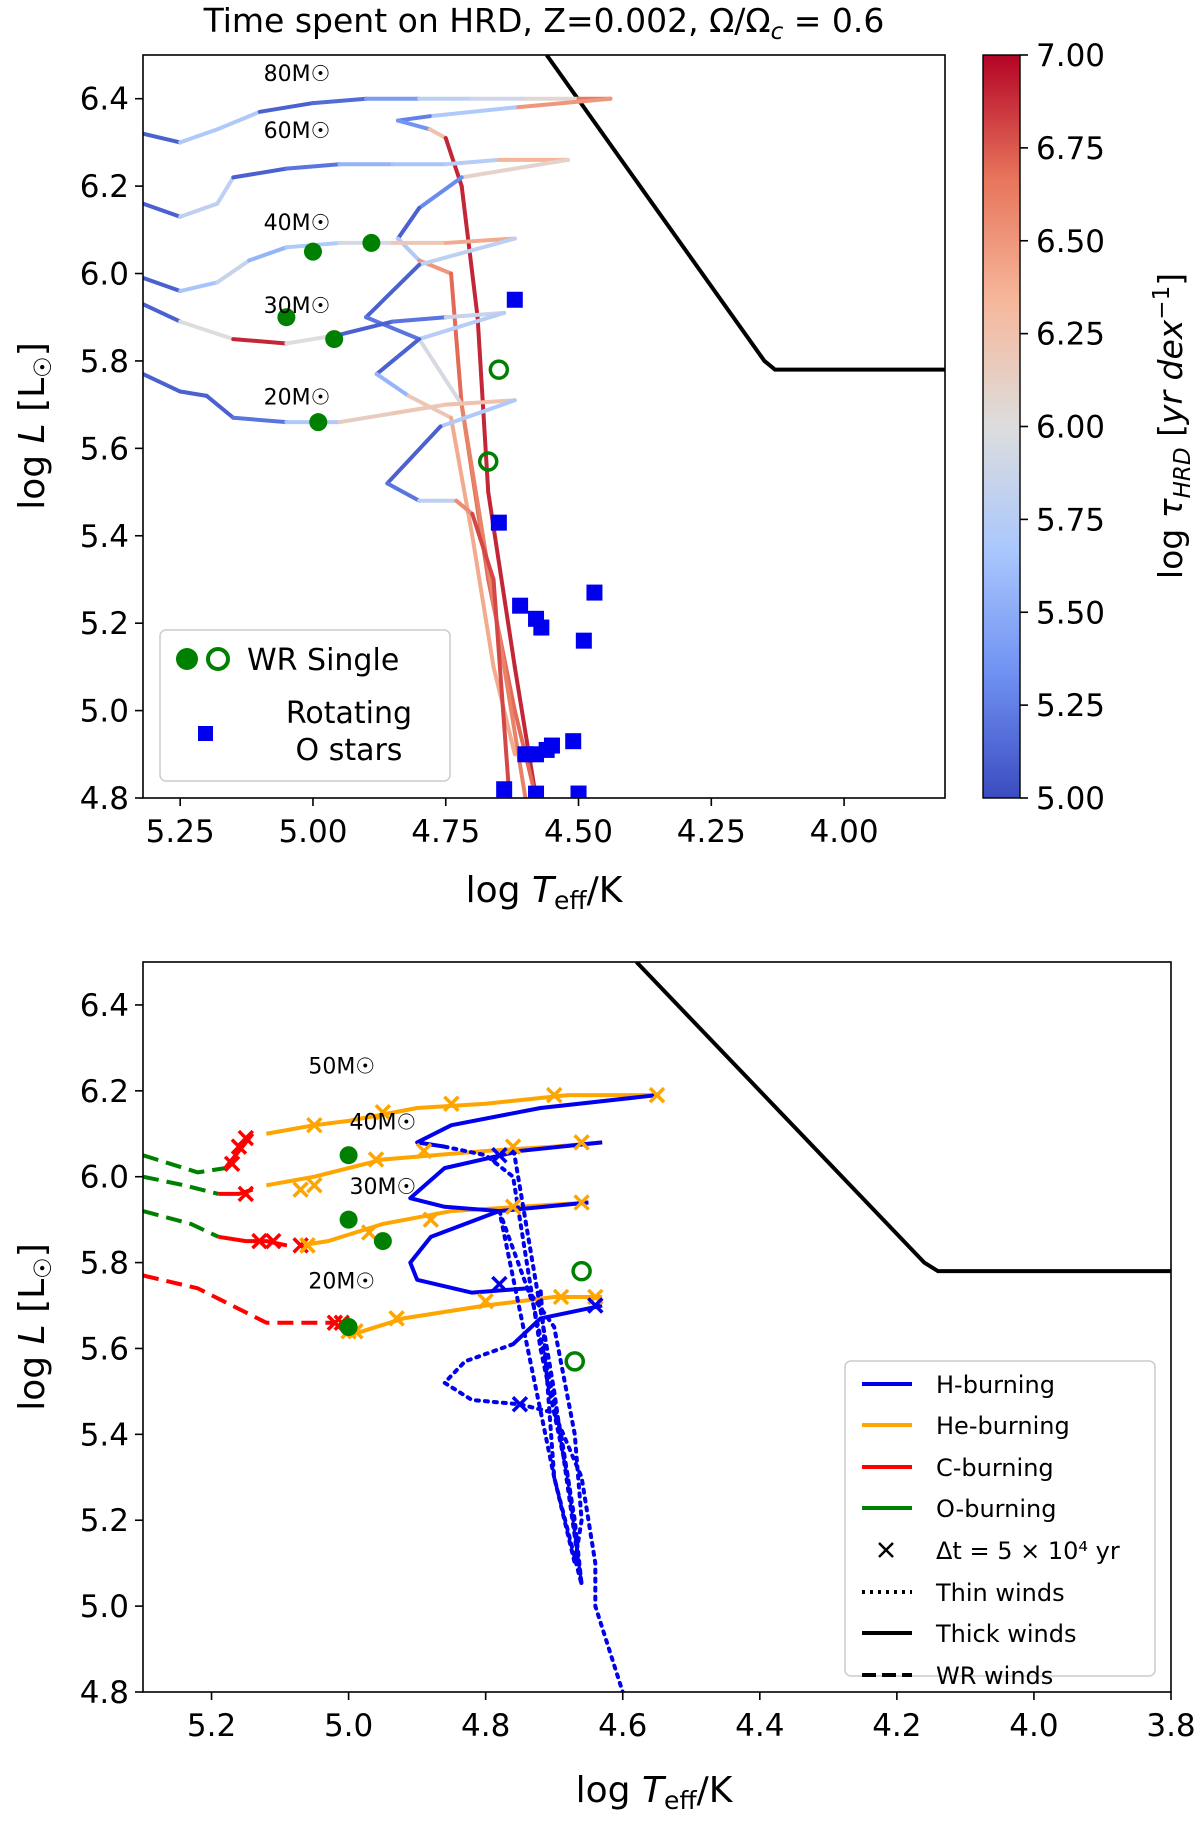 This screenshot has height=1837, width=1200. What do you see at coordinates (1070, 149) in the screenshot?
I see `colorbar-tick-label: 6.75` at bounding box center [1070, 149].